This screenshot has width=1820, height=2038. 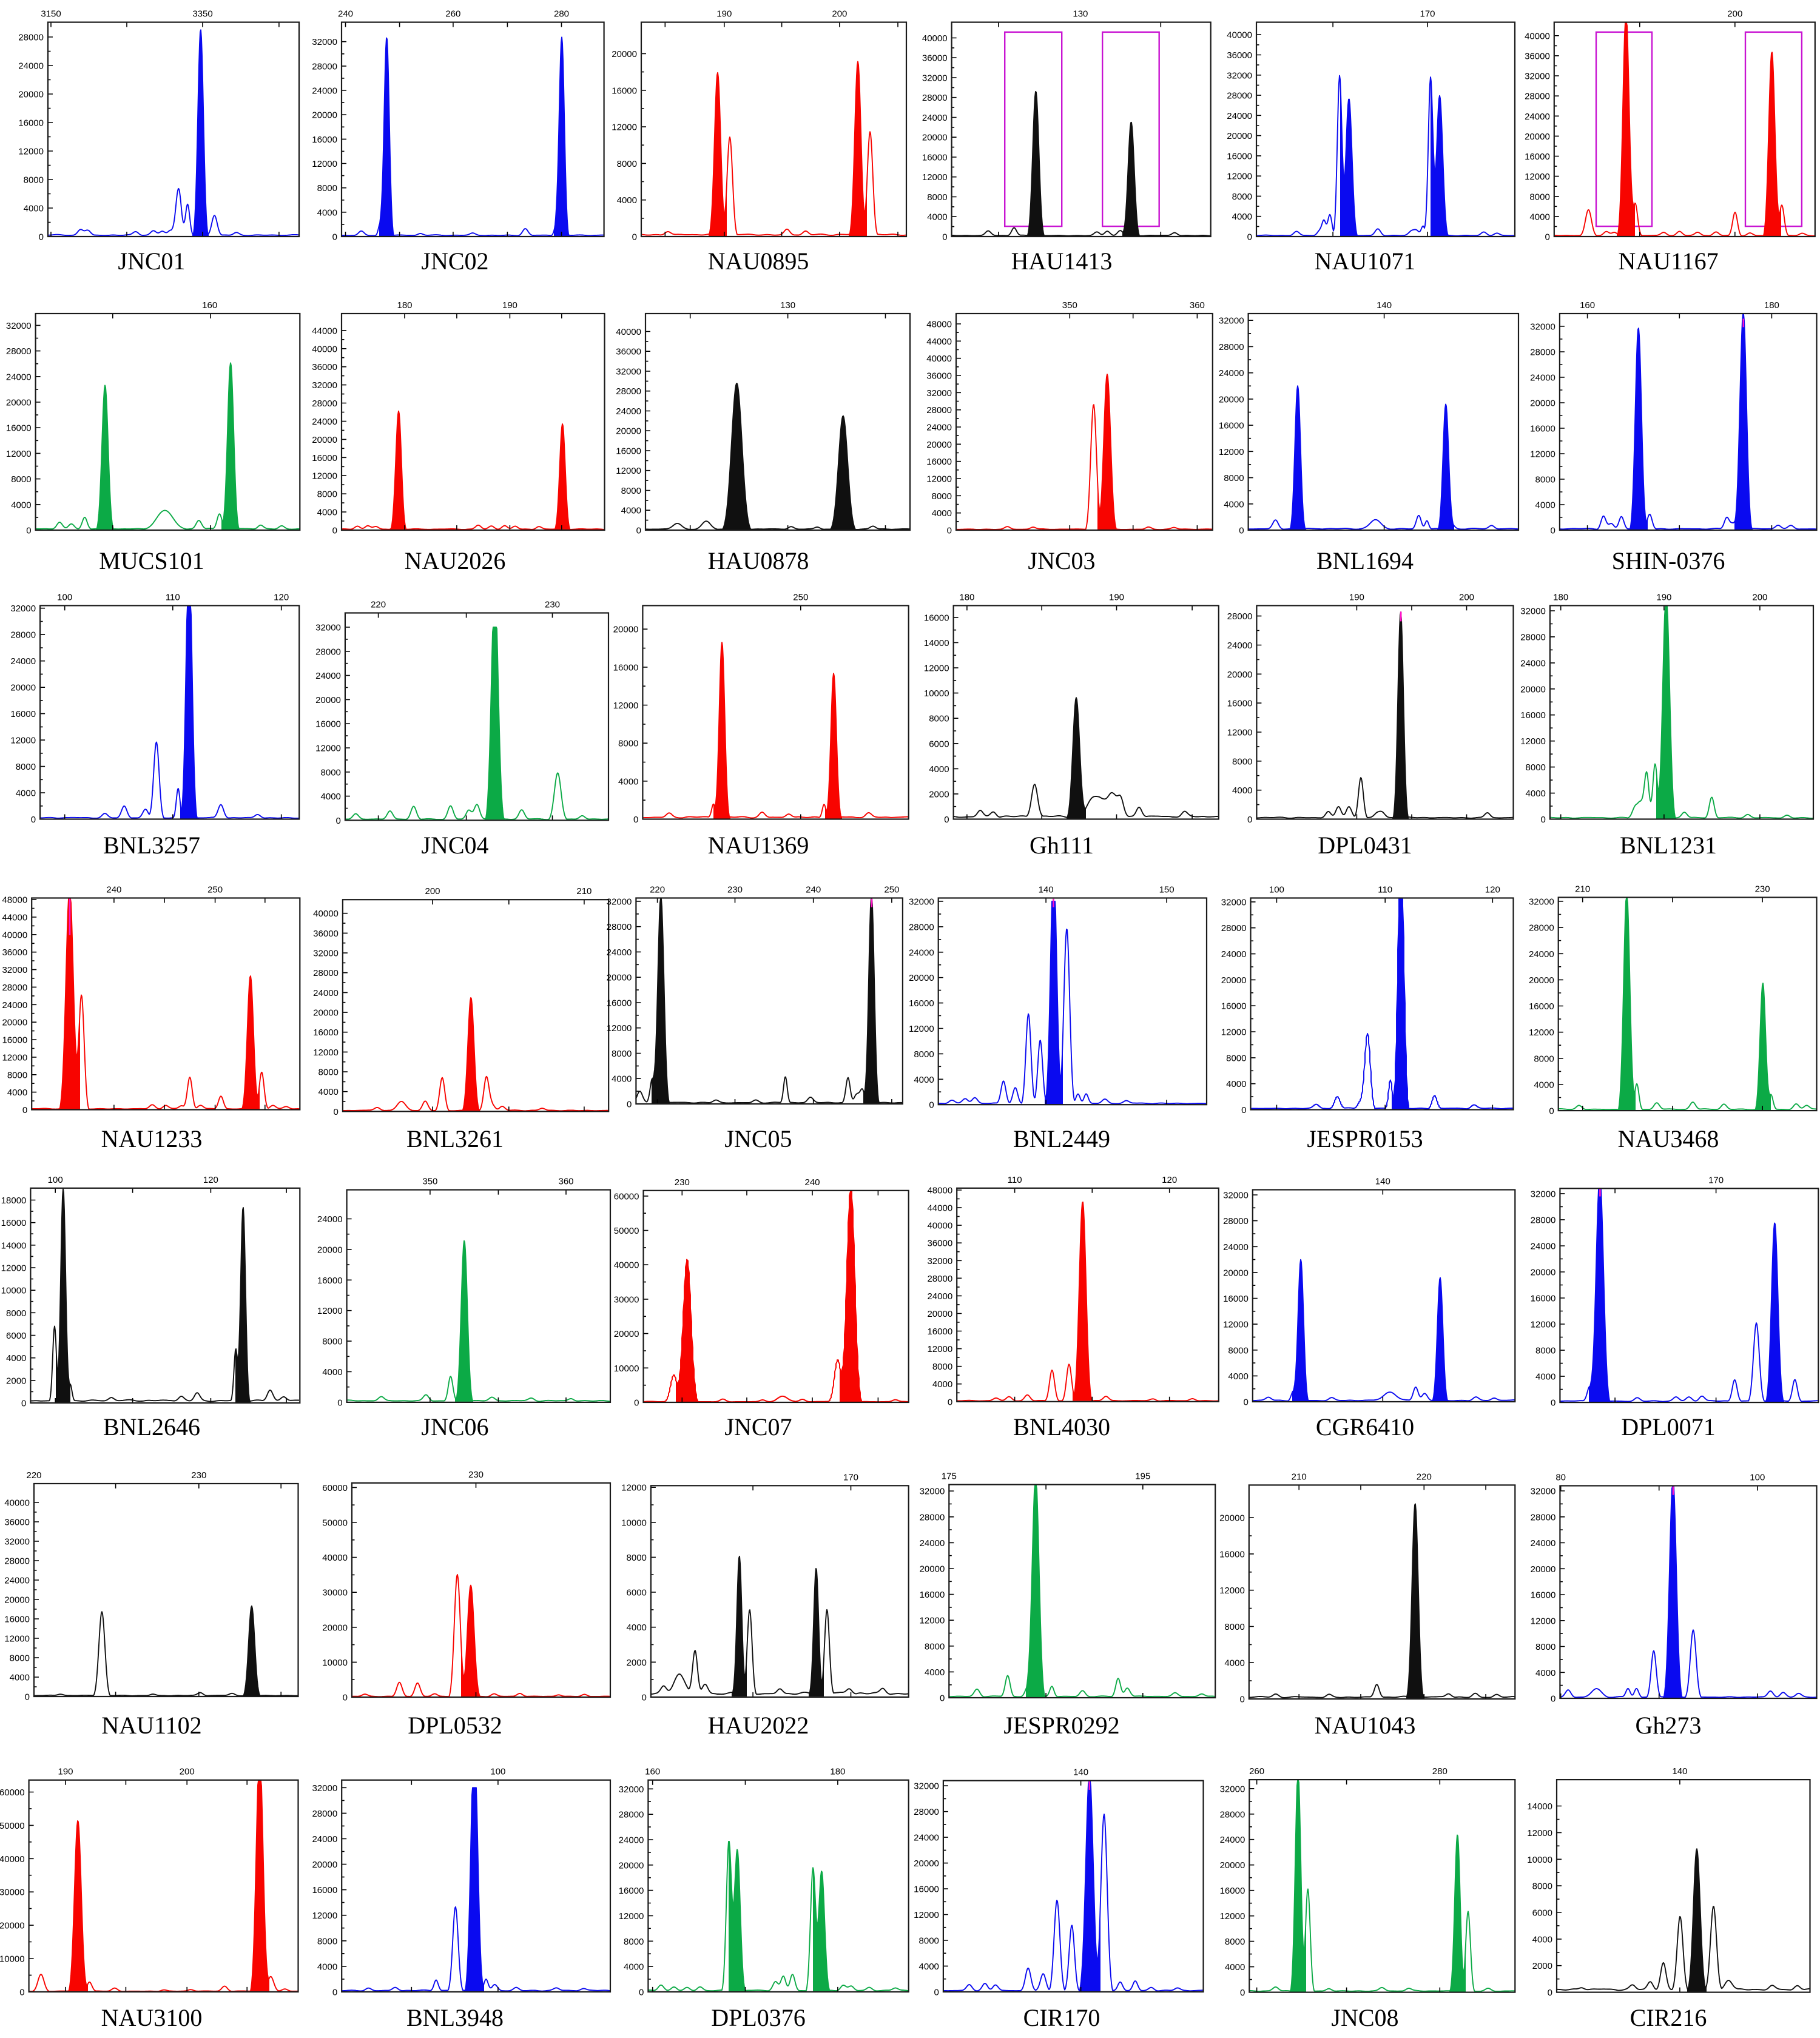 I want to click on svg-text: 40000, so click(x=1537, y=36).